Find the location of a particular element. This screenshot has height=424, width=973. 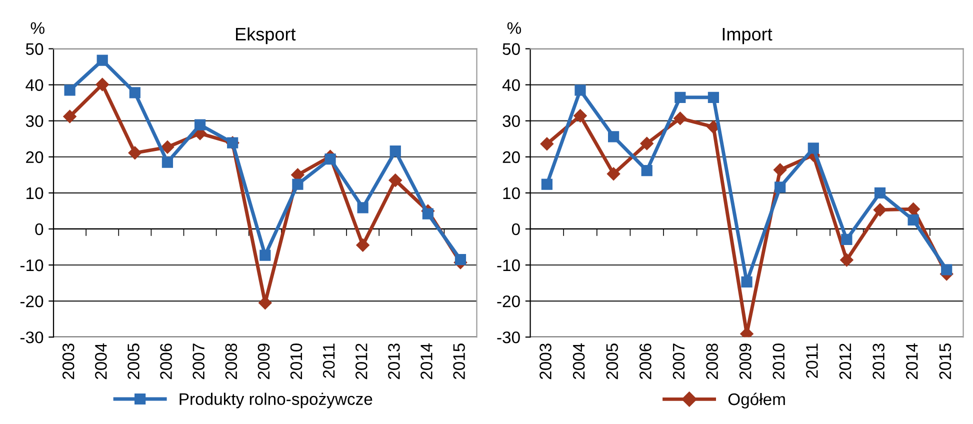

legend-label: Produkty rolno-spożywcze is located at coordinates (276, 400).